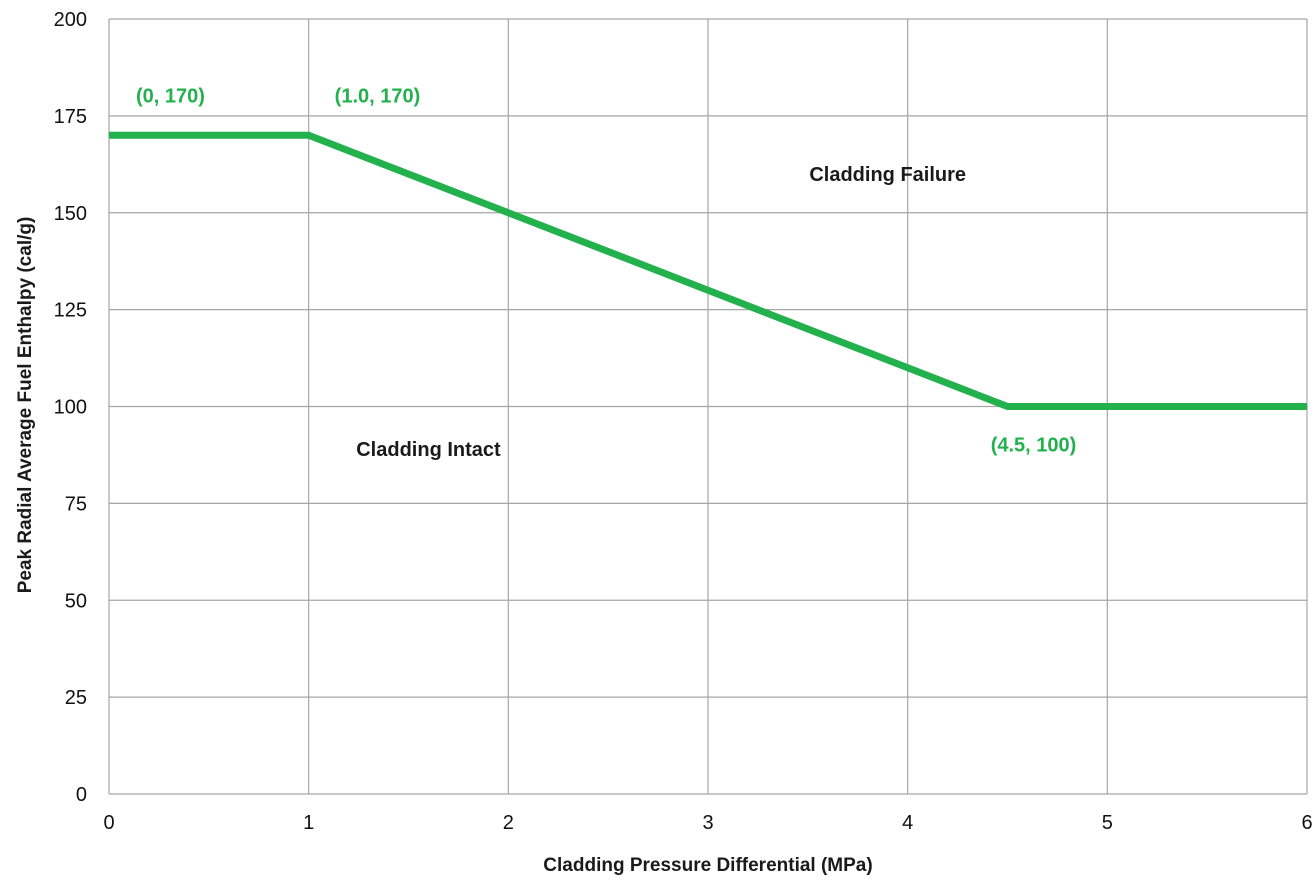 The image size is (1315, 884). I want to click on y-tick-label: 75, so click(76, 504).